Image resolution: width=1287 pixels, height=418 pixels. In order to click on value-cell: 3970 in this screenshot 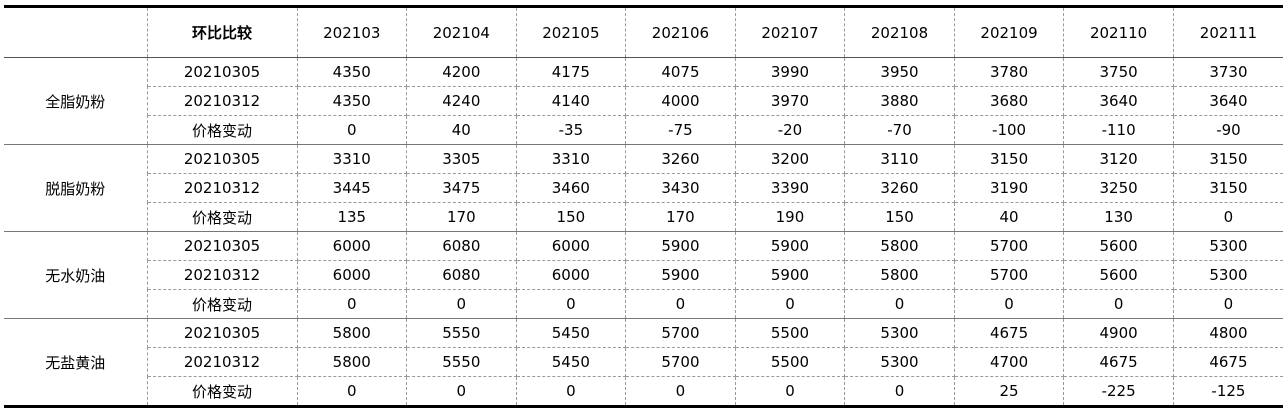, I will do `click(790, 101)`.